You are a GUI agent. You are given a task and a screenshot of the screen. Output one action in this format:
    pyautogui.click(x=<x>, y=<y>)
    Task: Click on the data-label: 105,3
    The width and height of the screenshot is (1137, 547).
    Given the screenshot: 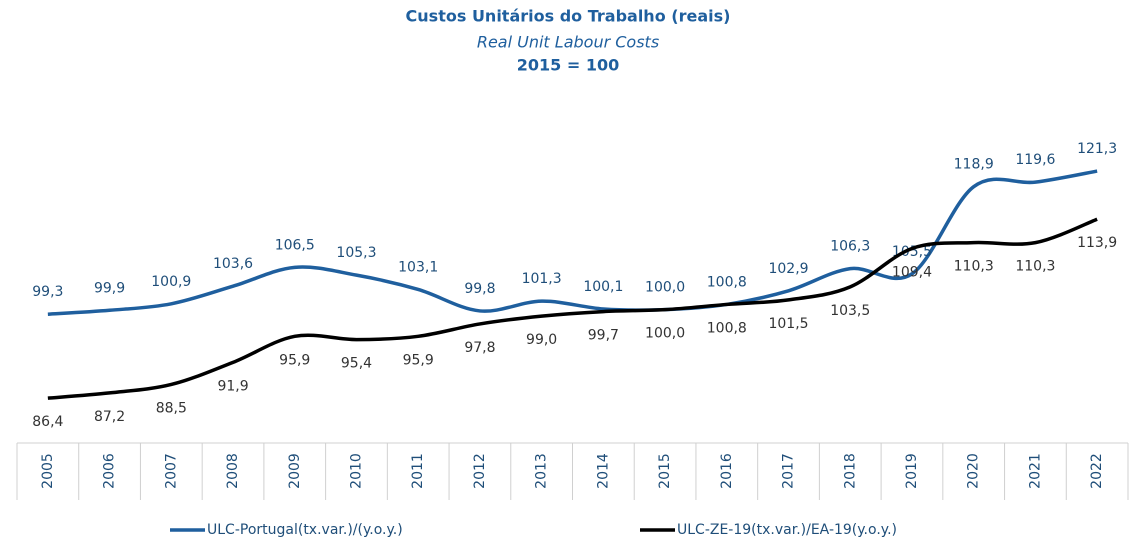 What is the action you would take?
    pyautogui.click(x=356, y=253)
    